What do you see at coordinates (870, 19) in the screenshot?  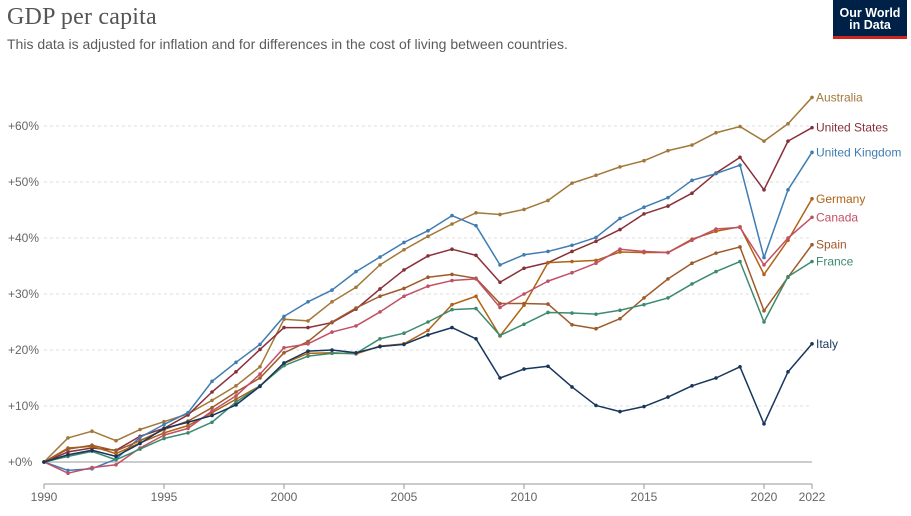 I see `owid-logo: Our World in Data` at bounding box center [870, 19].